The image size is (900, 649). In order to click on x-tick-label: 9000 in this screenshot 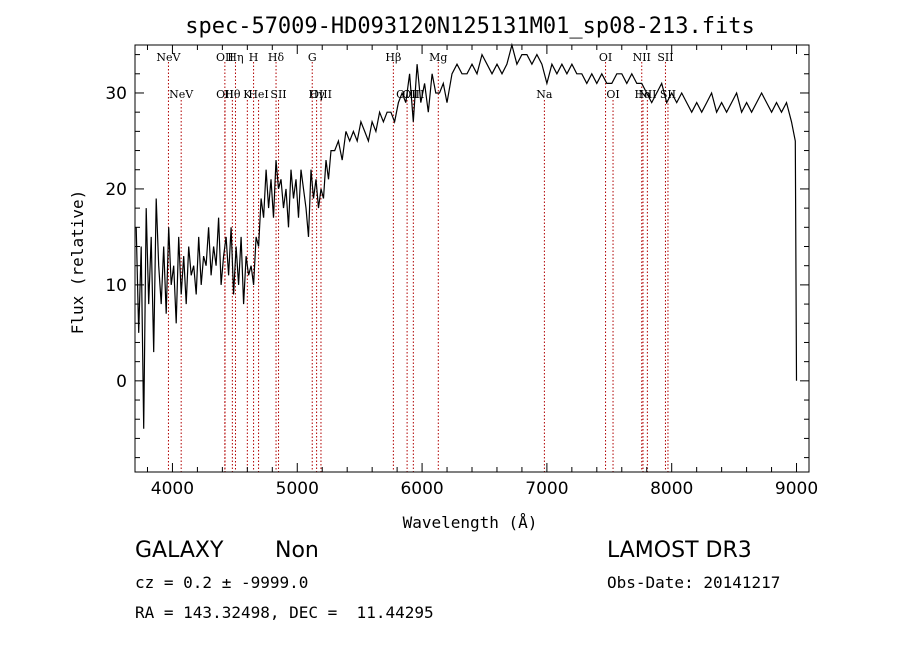, I will do `click(796, 489)`.